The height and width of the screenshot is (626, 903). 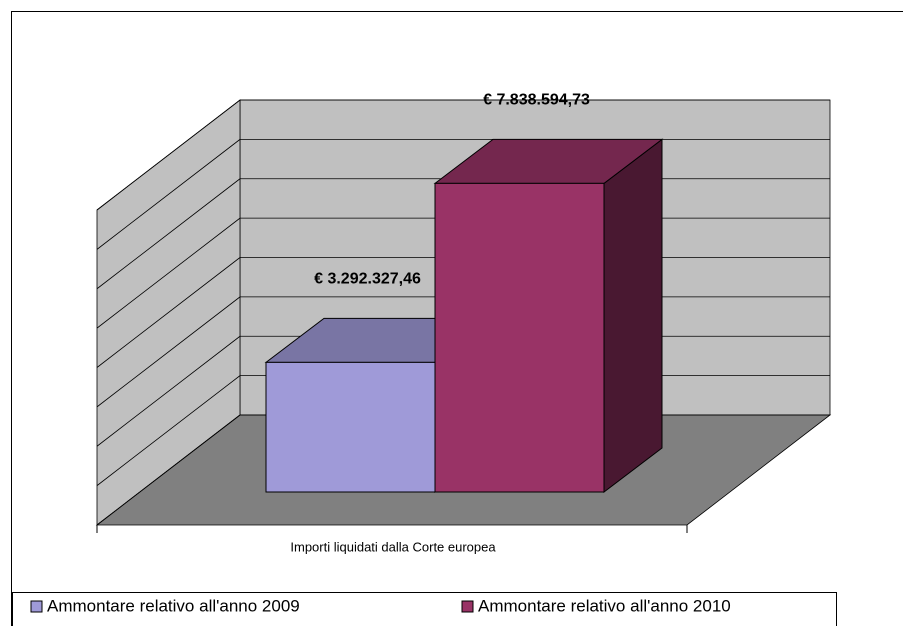 What do you see at coordinates (393, 546) in the screenshot?
I see `x-tick-label: Importi liquidati dalla Corte europea` at bounding box center [393, 546].